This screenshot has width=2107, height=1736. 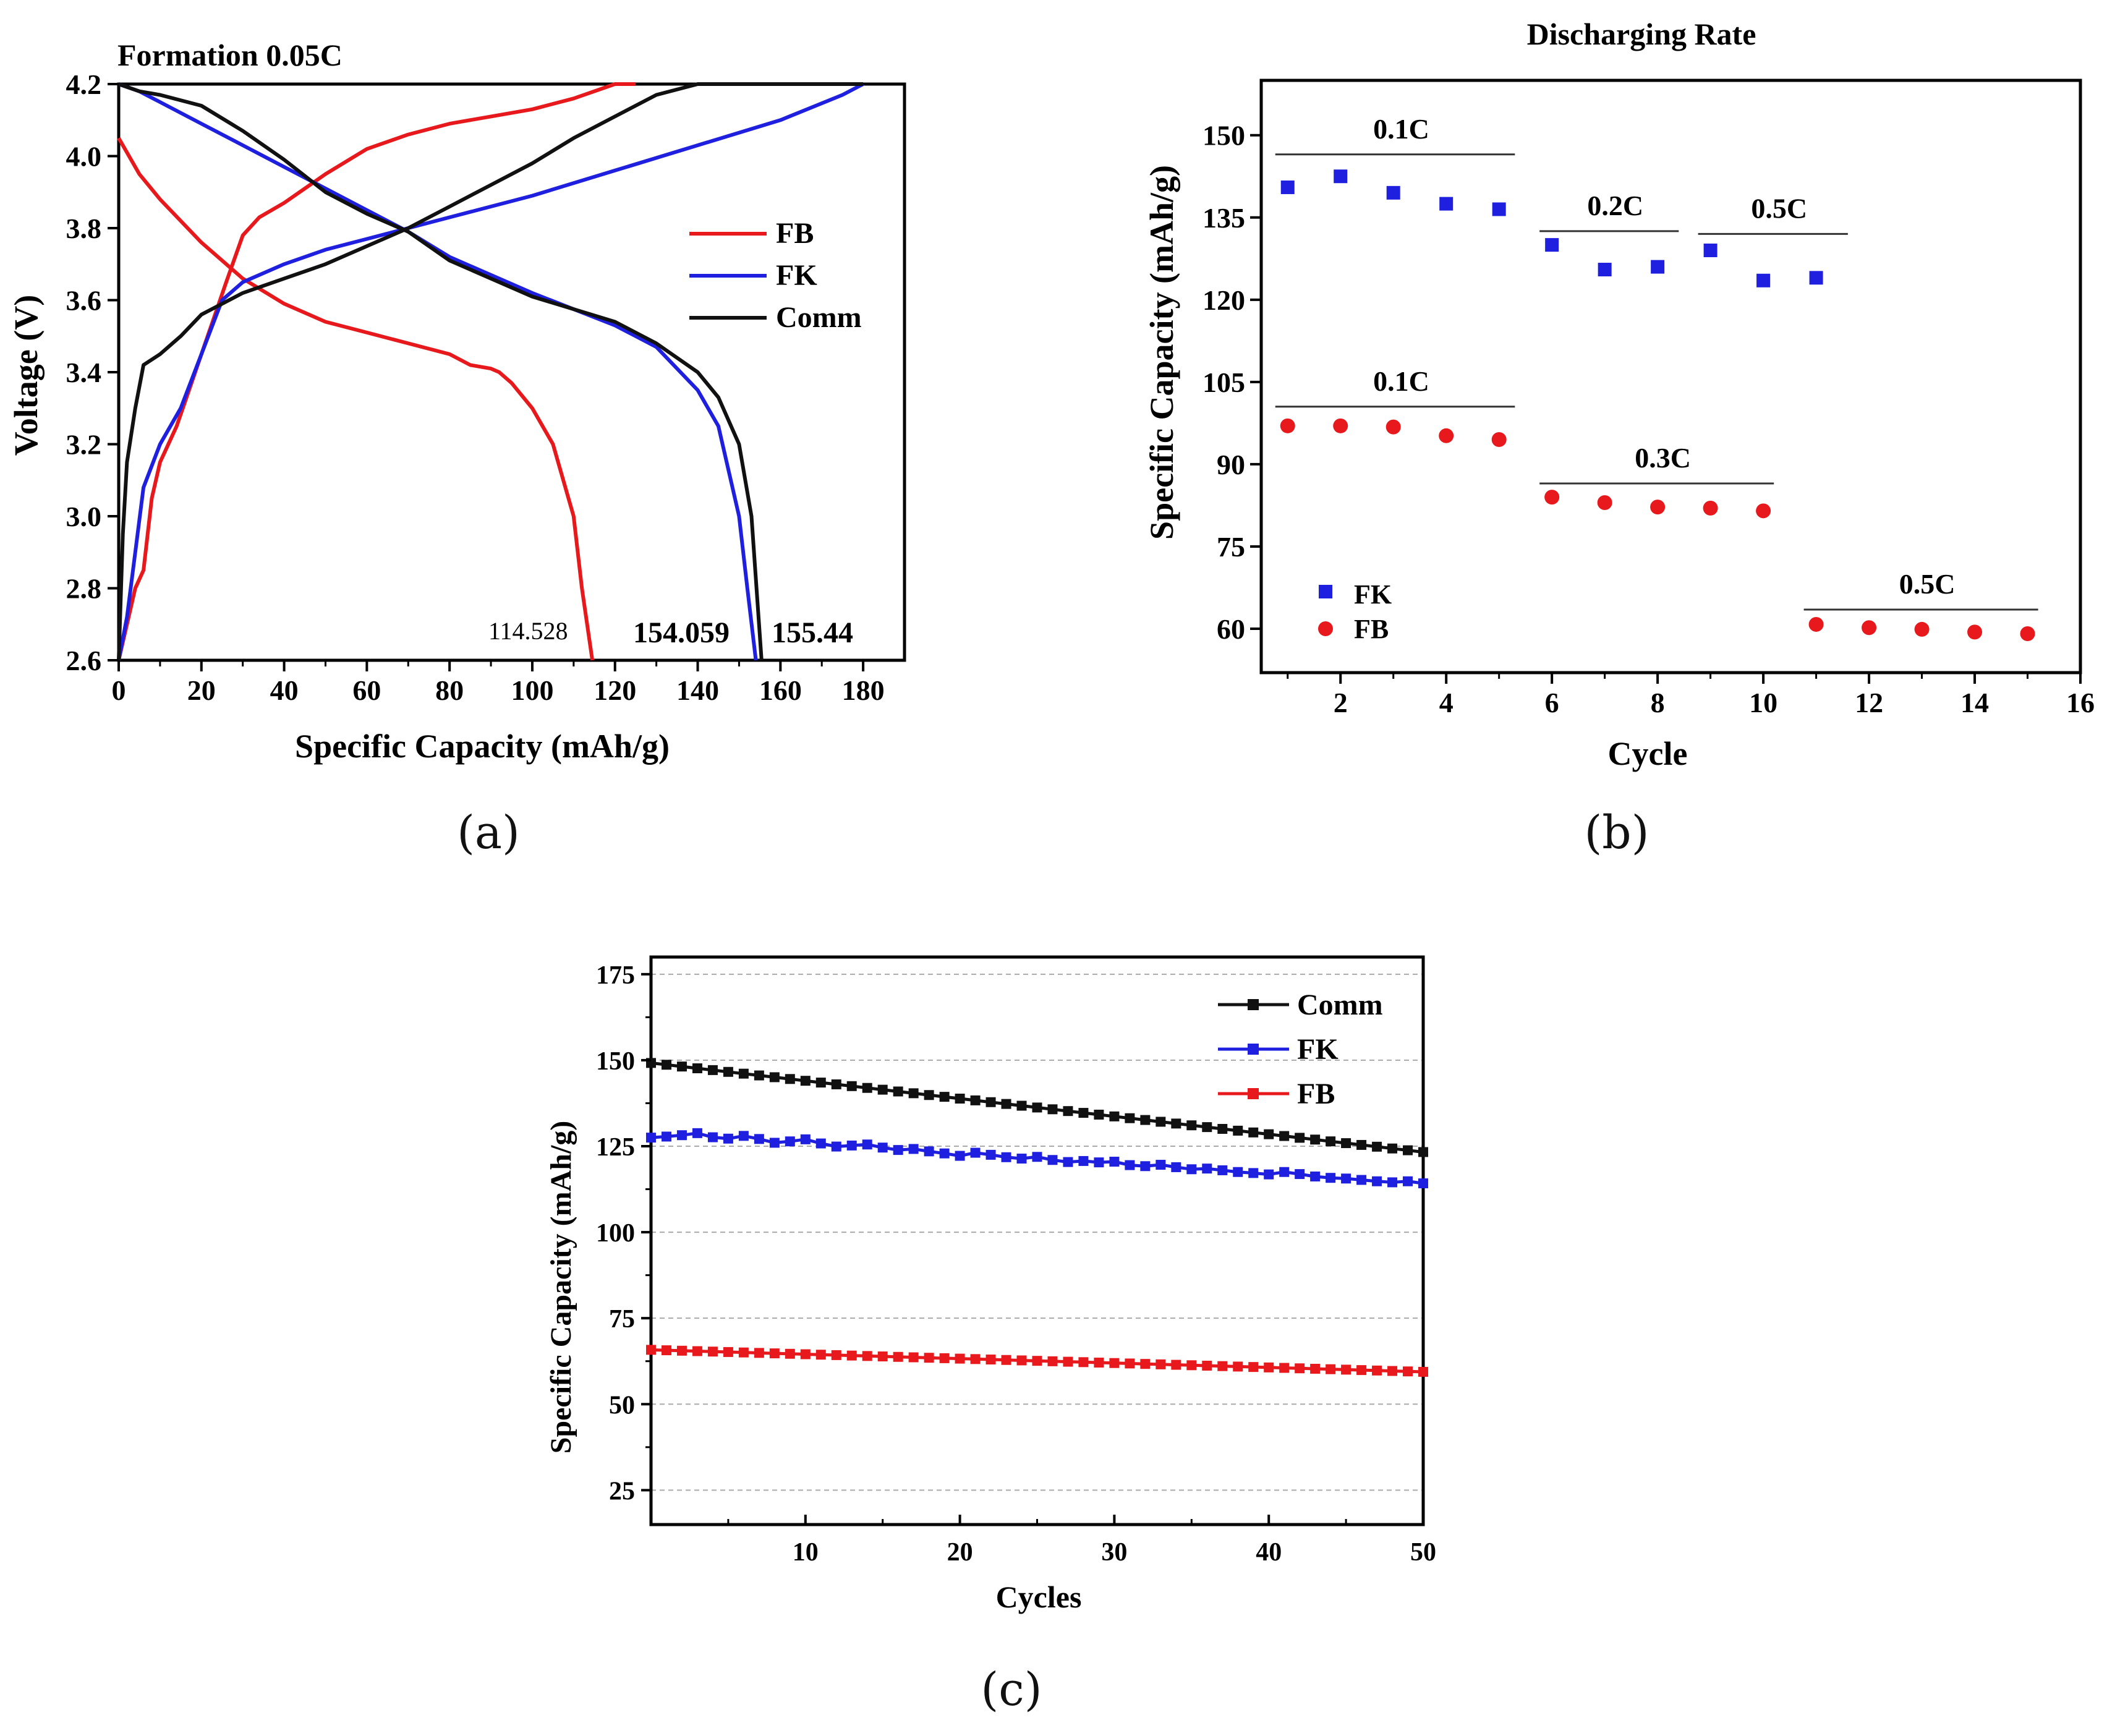 What do you see at coordinates (1975, 702) in the screenshot?
I see `x-tick-label: 14` at bounding box center [1975, 702].